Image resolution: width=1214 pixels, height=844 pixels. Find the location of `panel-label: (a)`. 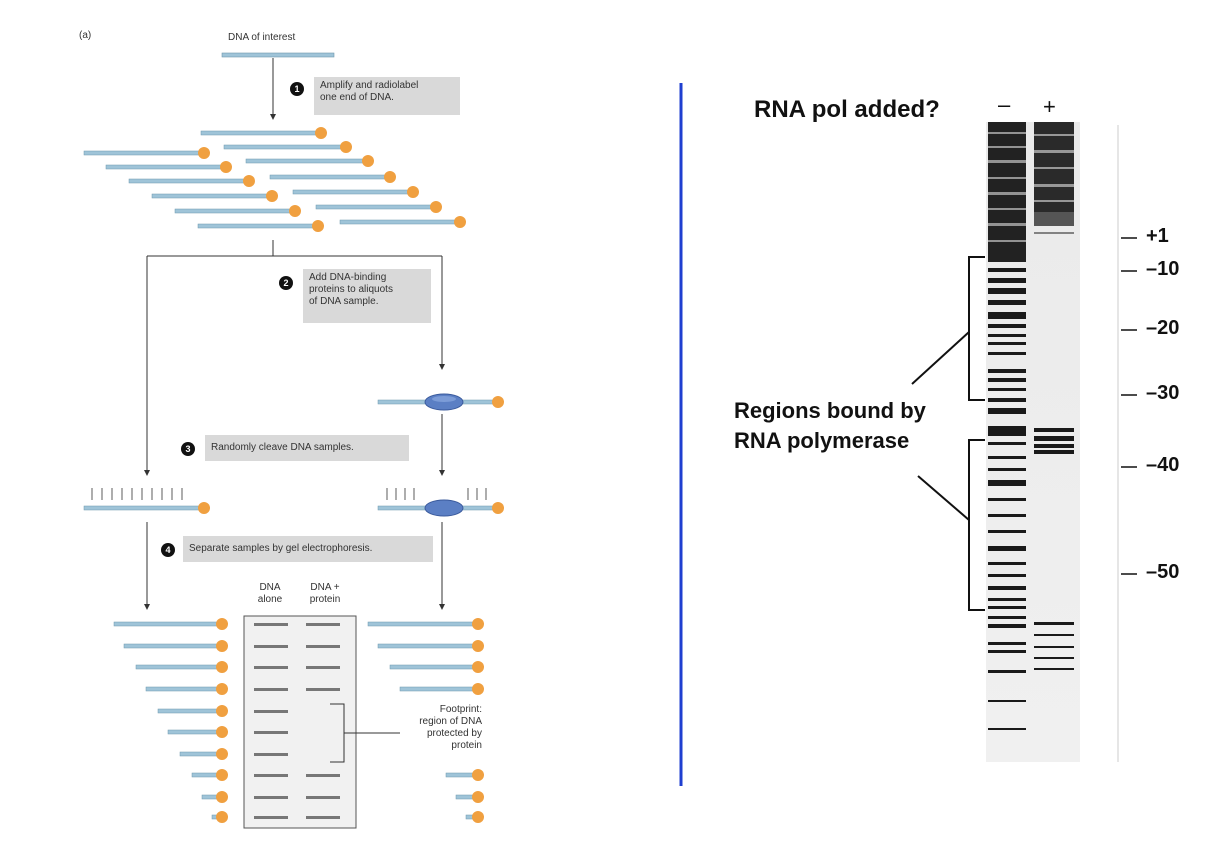

panel-label: (a) is located at coordinates (85, 35).